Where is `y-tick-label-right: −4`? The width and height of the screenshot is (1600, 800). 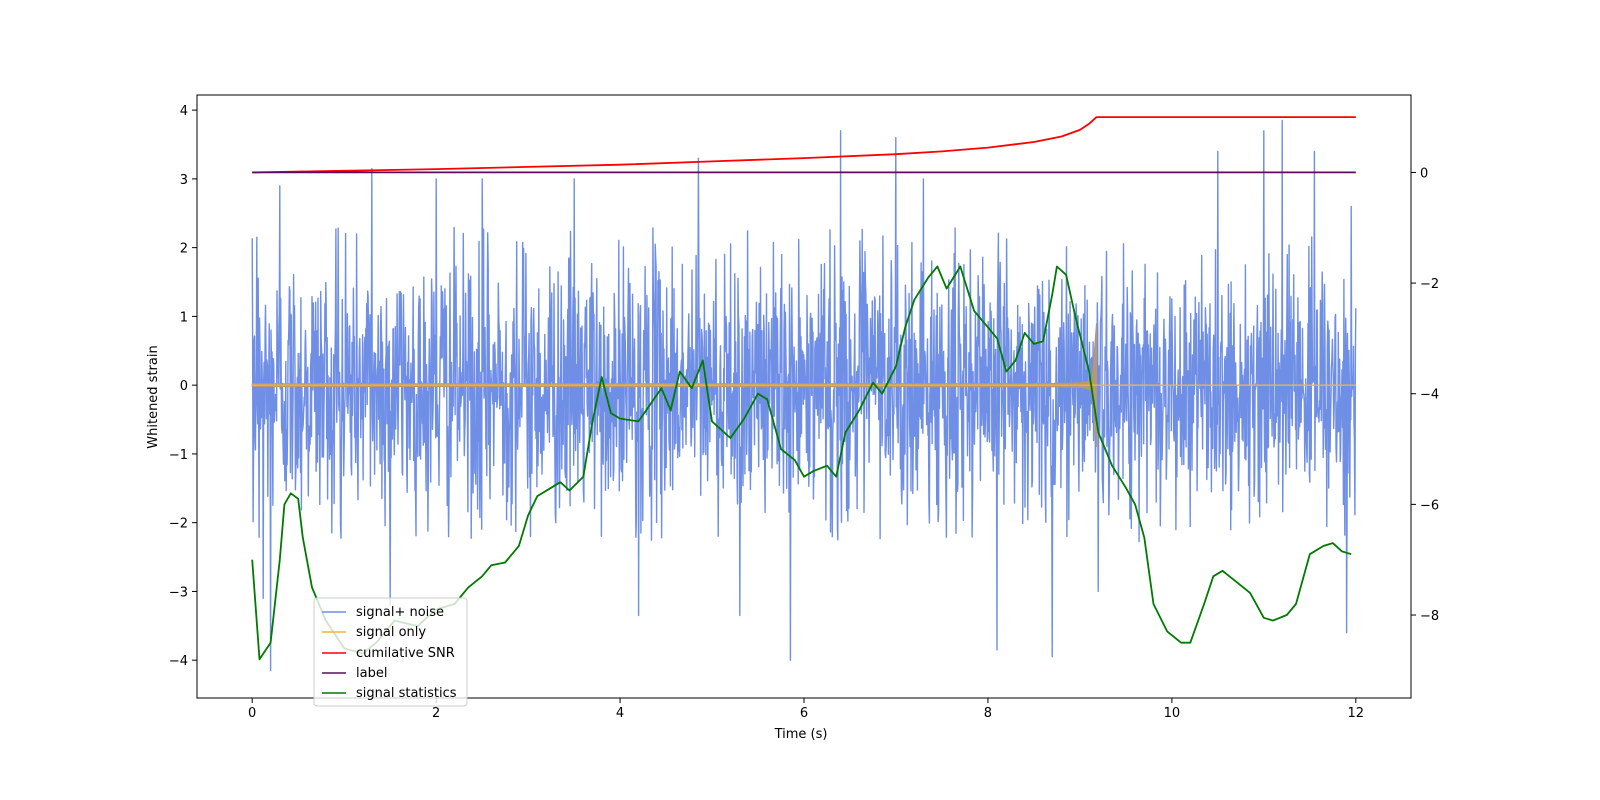
y-tick-label-right: −4 is located at coordinates (1429, 395).